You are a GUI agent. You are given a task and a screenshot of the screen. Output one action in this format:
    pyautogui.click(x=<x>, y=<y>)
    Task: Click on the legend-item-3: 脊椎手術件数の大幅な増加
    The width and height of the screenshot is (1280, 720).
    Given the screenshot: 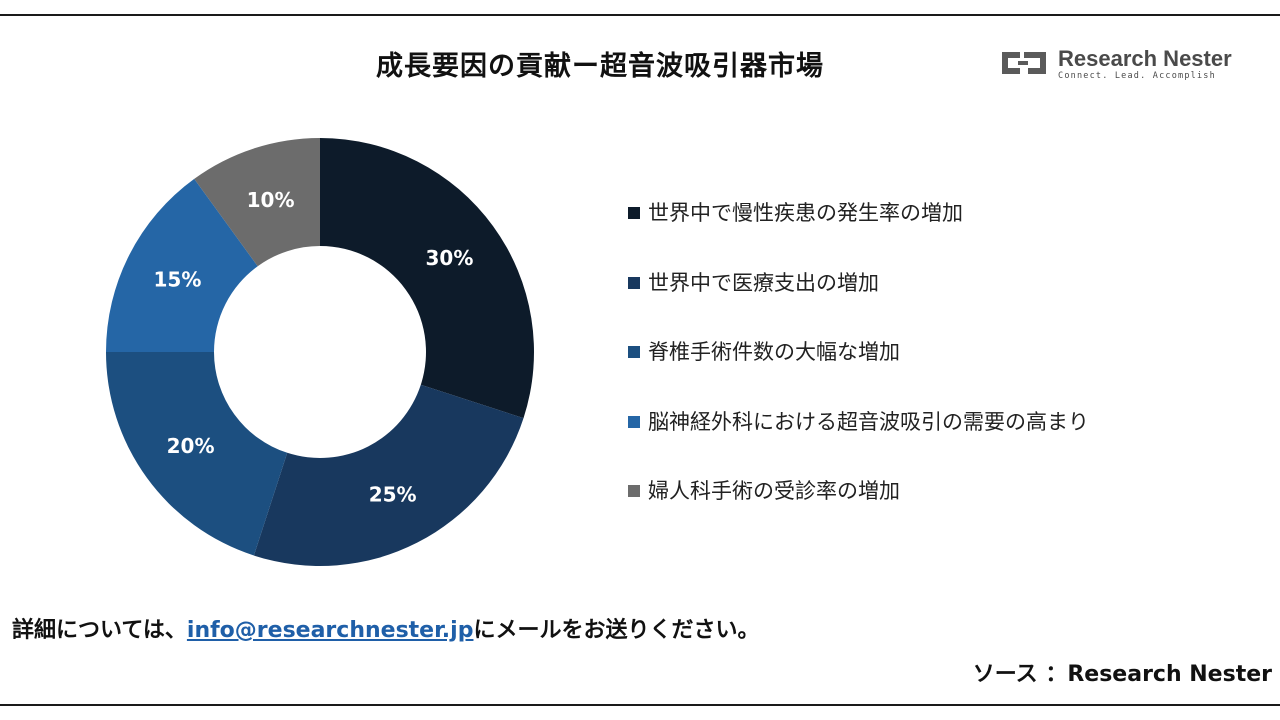 What is the action you would take?
    pyautogui.click(x=948, y=372)
    